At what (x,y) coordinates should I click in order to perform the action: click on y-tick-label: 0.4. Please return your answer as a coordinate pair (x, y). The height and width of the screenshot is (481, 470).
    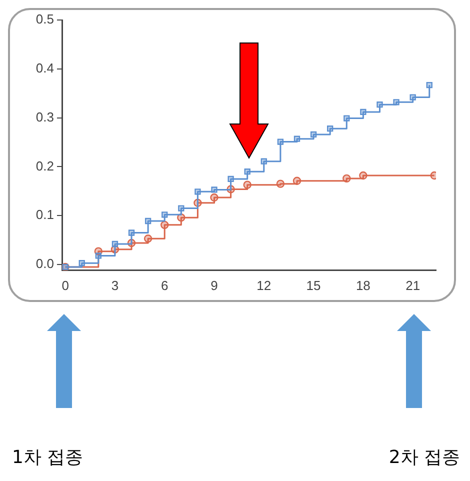
    Looking at the image, I should click on (45, 68).